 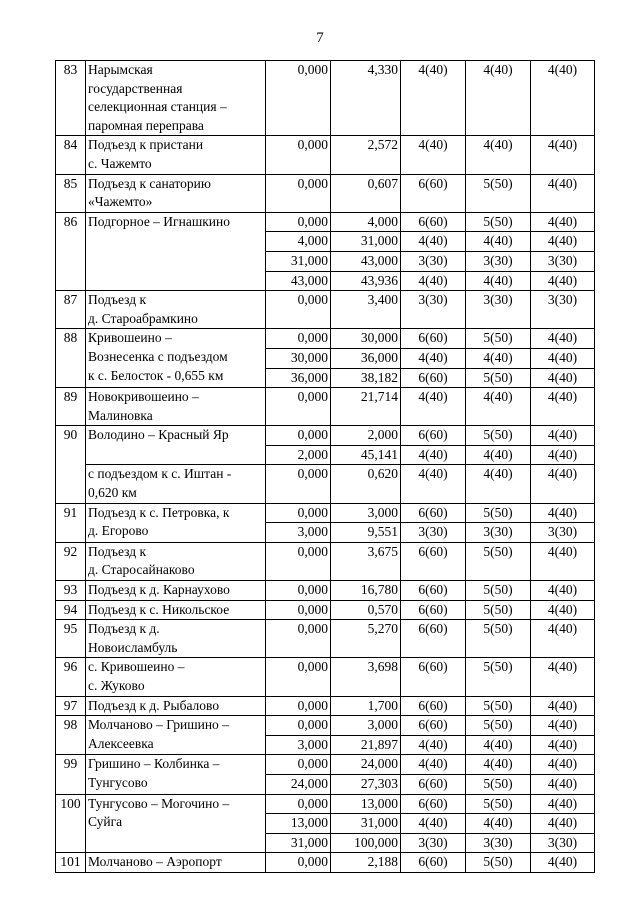 I want to click on road-name-cell: Подъезд к д. Старосайнаково, so click(x=175, y=561).